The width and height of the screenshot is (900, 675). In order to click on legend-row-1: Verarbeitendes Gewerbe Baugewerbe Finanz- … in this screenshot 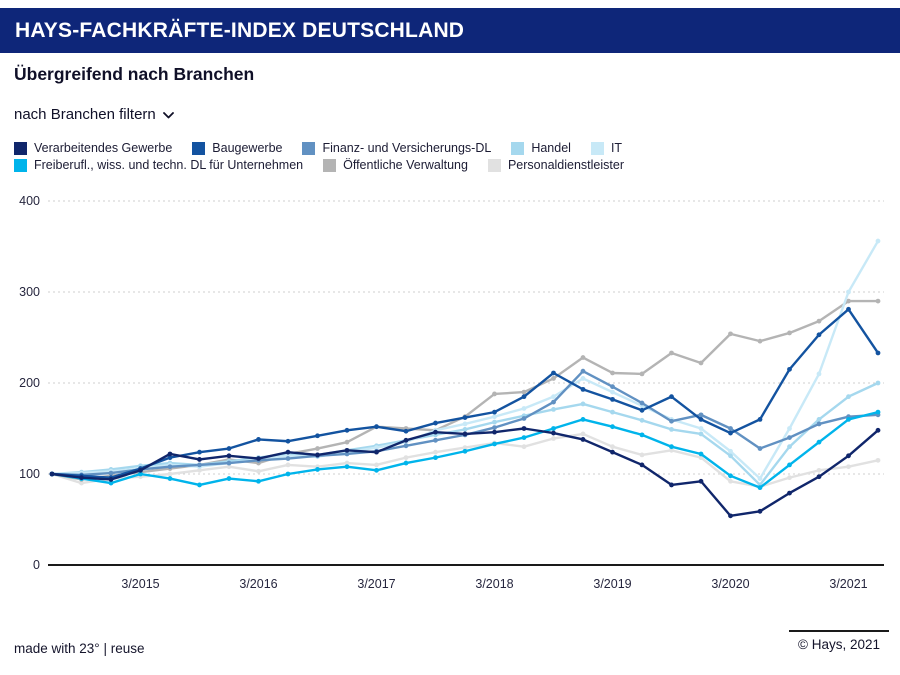, I will do `click(319, 148)`.